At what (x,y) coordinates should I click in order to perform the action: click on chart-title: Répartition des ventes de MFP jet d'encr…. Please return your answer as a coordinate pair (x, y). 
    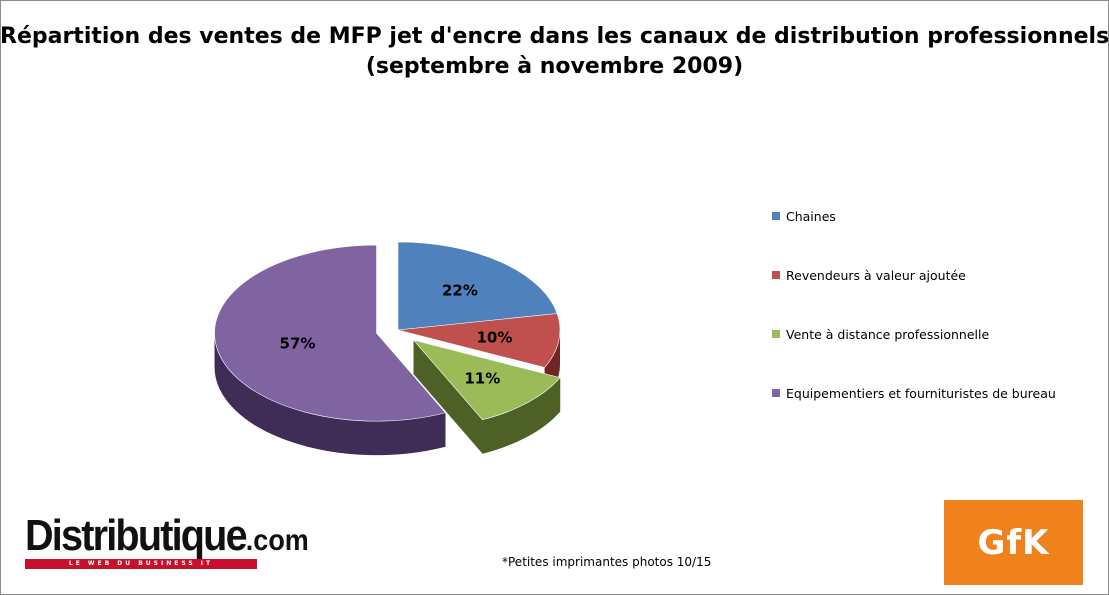
    Looking at the image, I should click on (554, 52).